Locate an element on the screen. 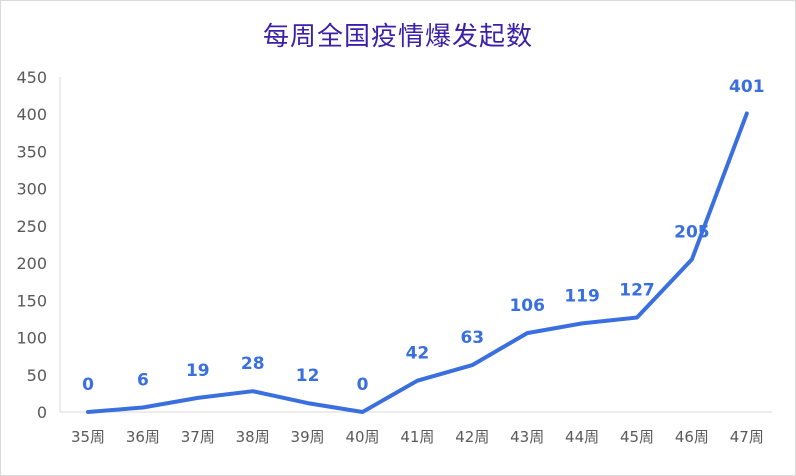  x-tick-label: 43周 is located at coordinates (527, 437).